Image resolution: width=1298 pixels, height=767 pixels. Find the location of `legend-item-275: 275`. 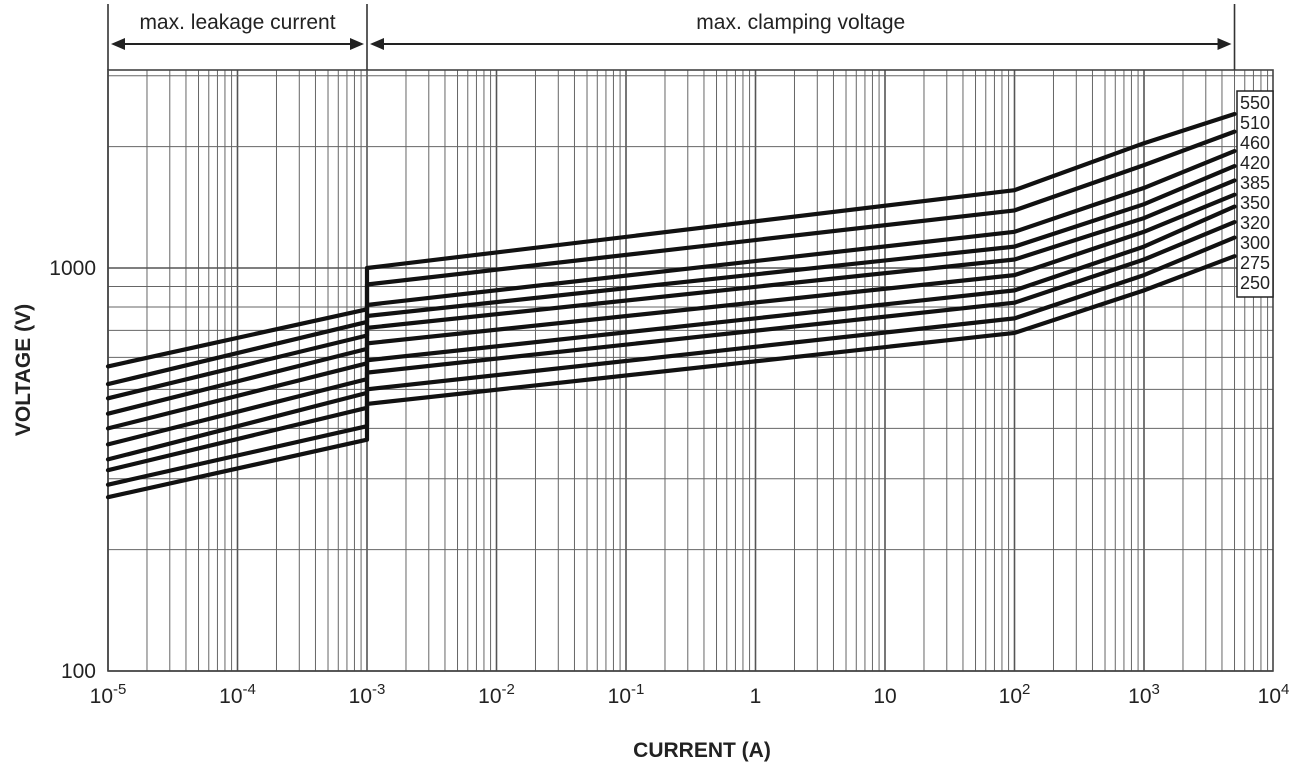

legend-item-275: 275 is located at coordinates (1255, 263).